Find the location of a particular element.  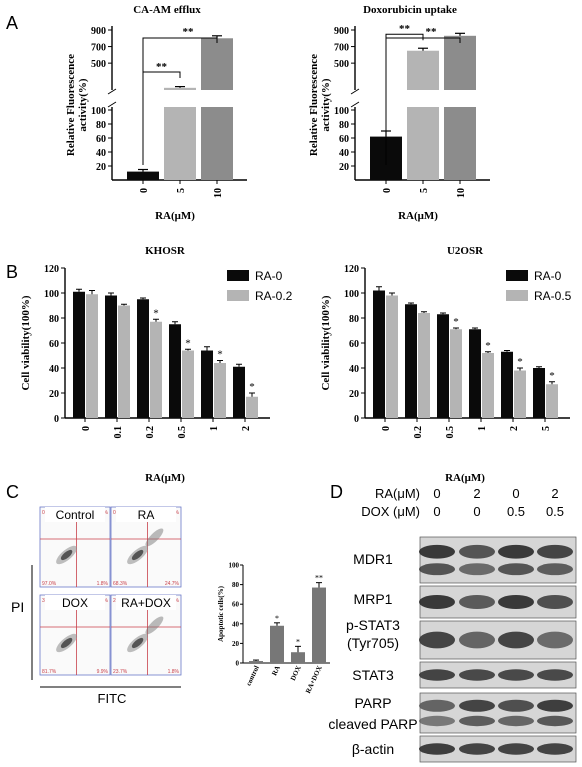

quadrant-percent: 81.7% is located at coordinates (49, 672).